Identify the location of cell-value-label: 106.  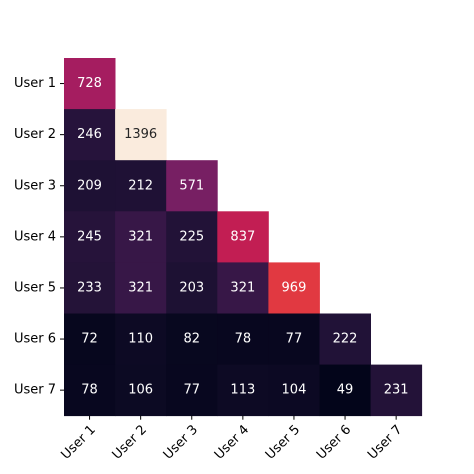
(140, 390).